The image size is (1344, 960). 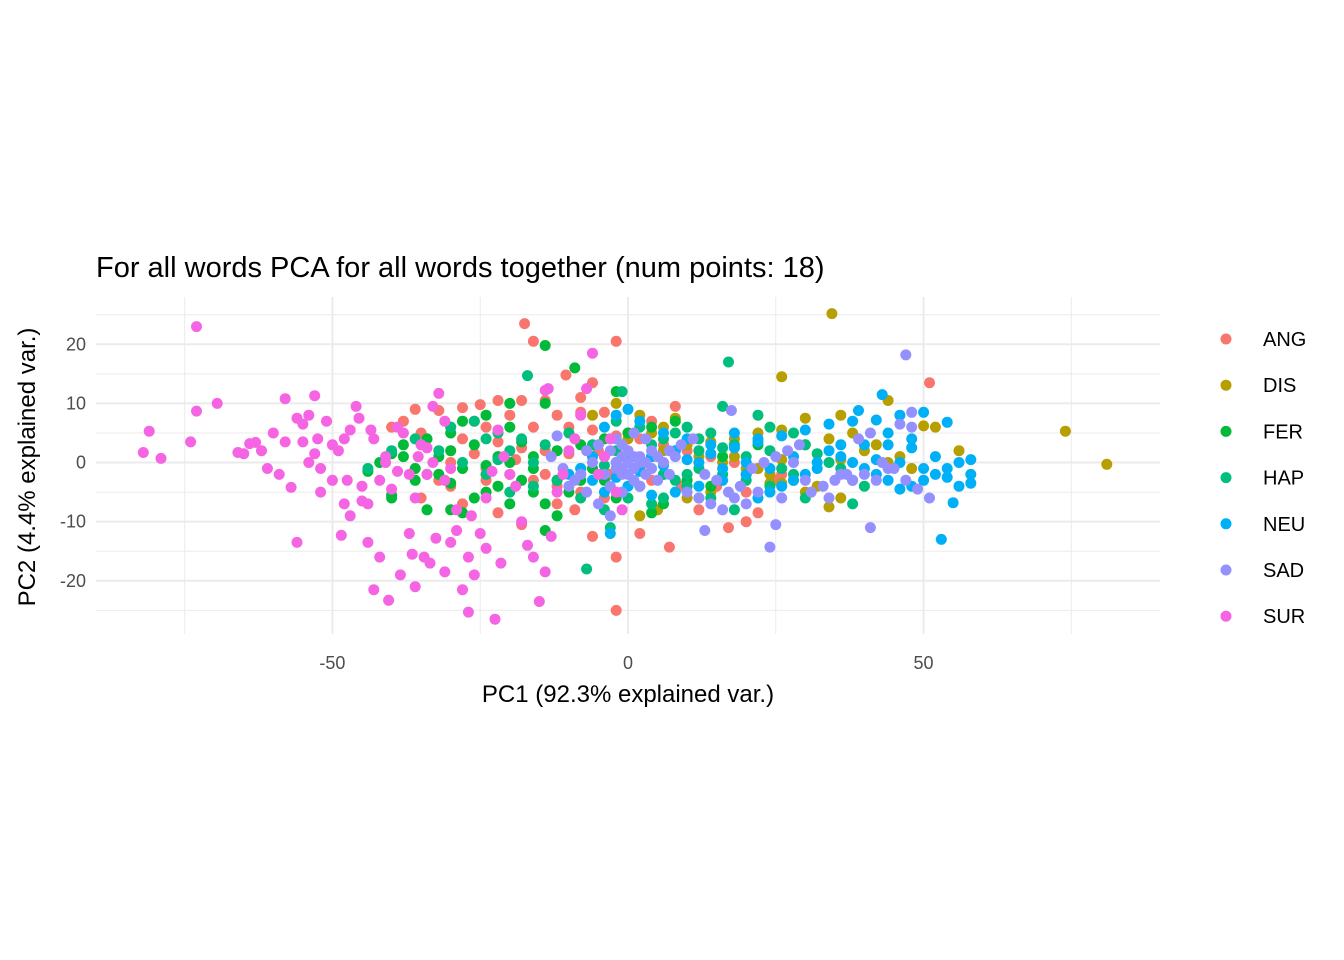 What do you see at coordinates (332, 663) in the screenshot?
I see `x-tick-label: -50` at bounding box center [332, 663].